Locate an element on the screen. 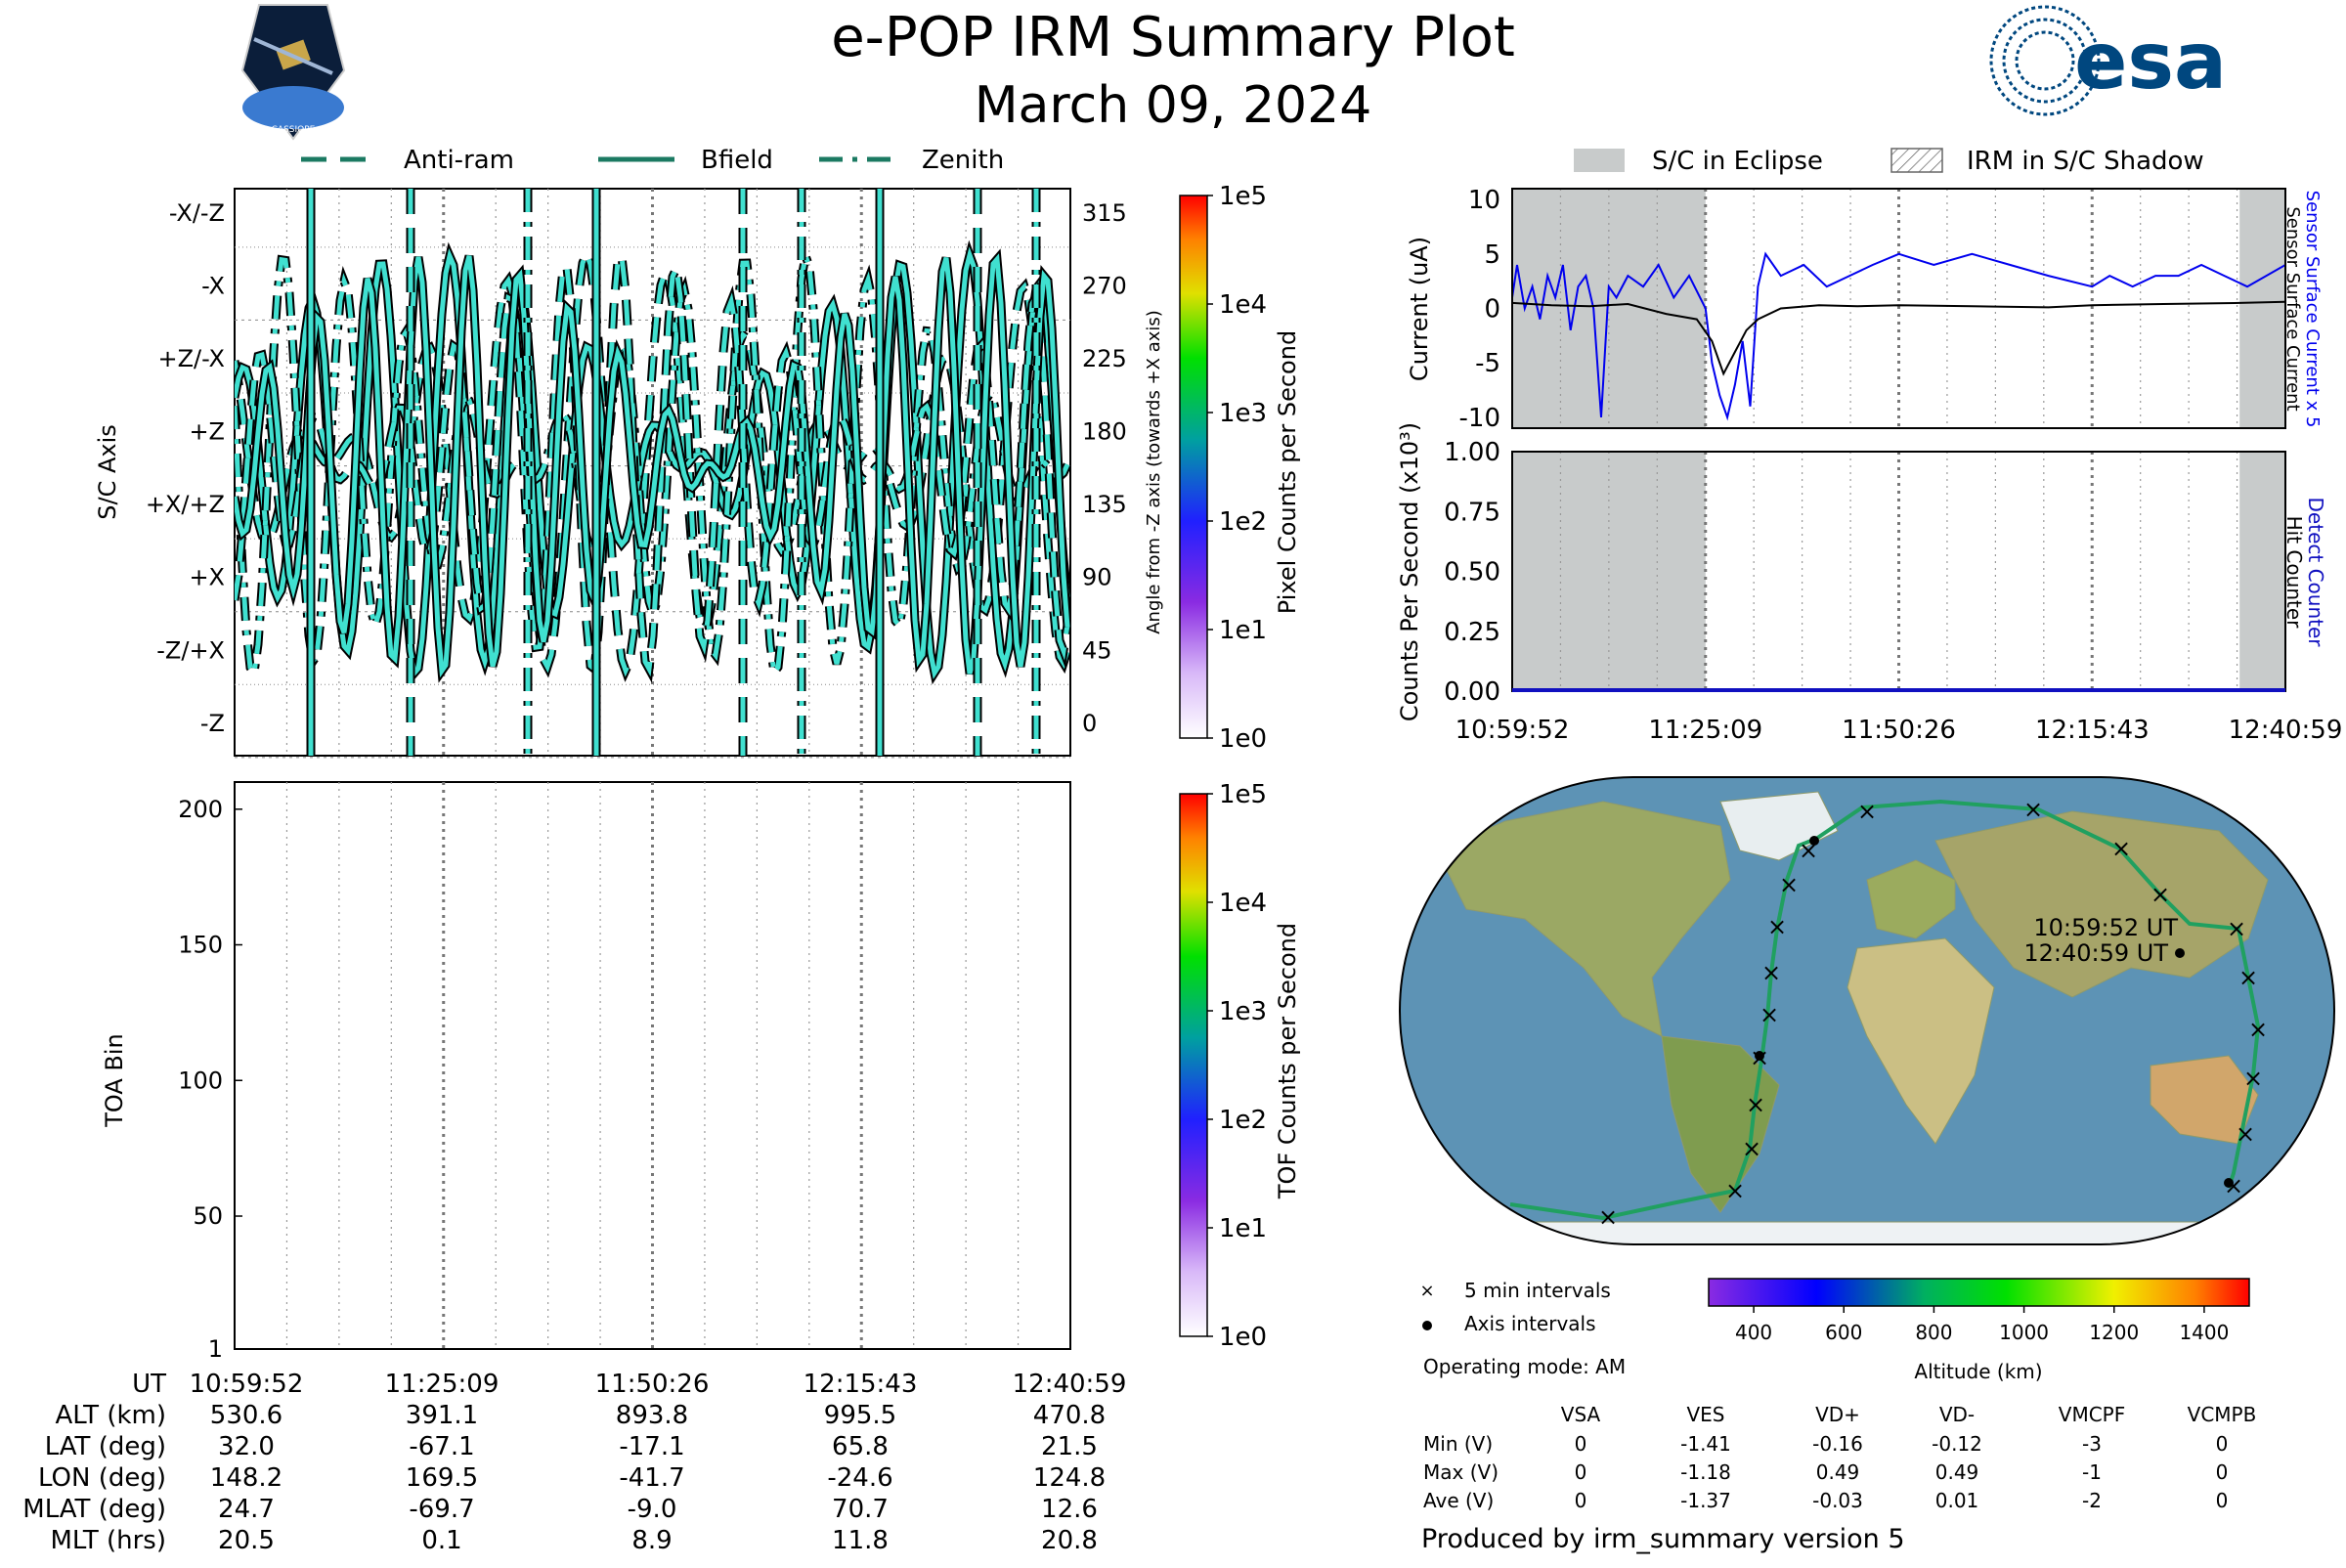  counts-xtick: 11:25:09 is located at coordinates (1705, 731).